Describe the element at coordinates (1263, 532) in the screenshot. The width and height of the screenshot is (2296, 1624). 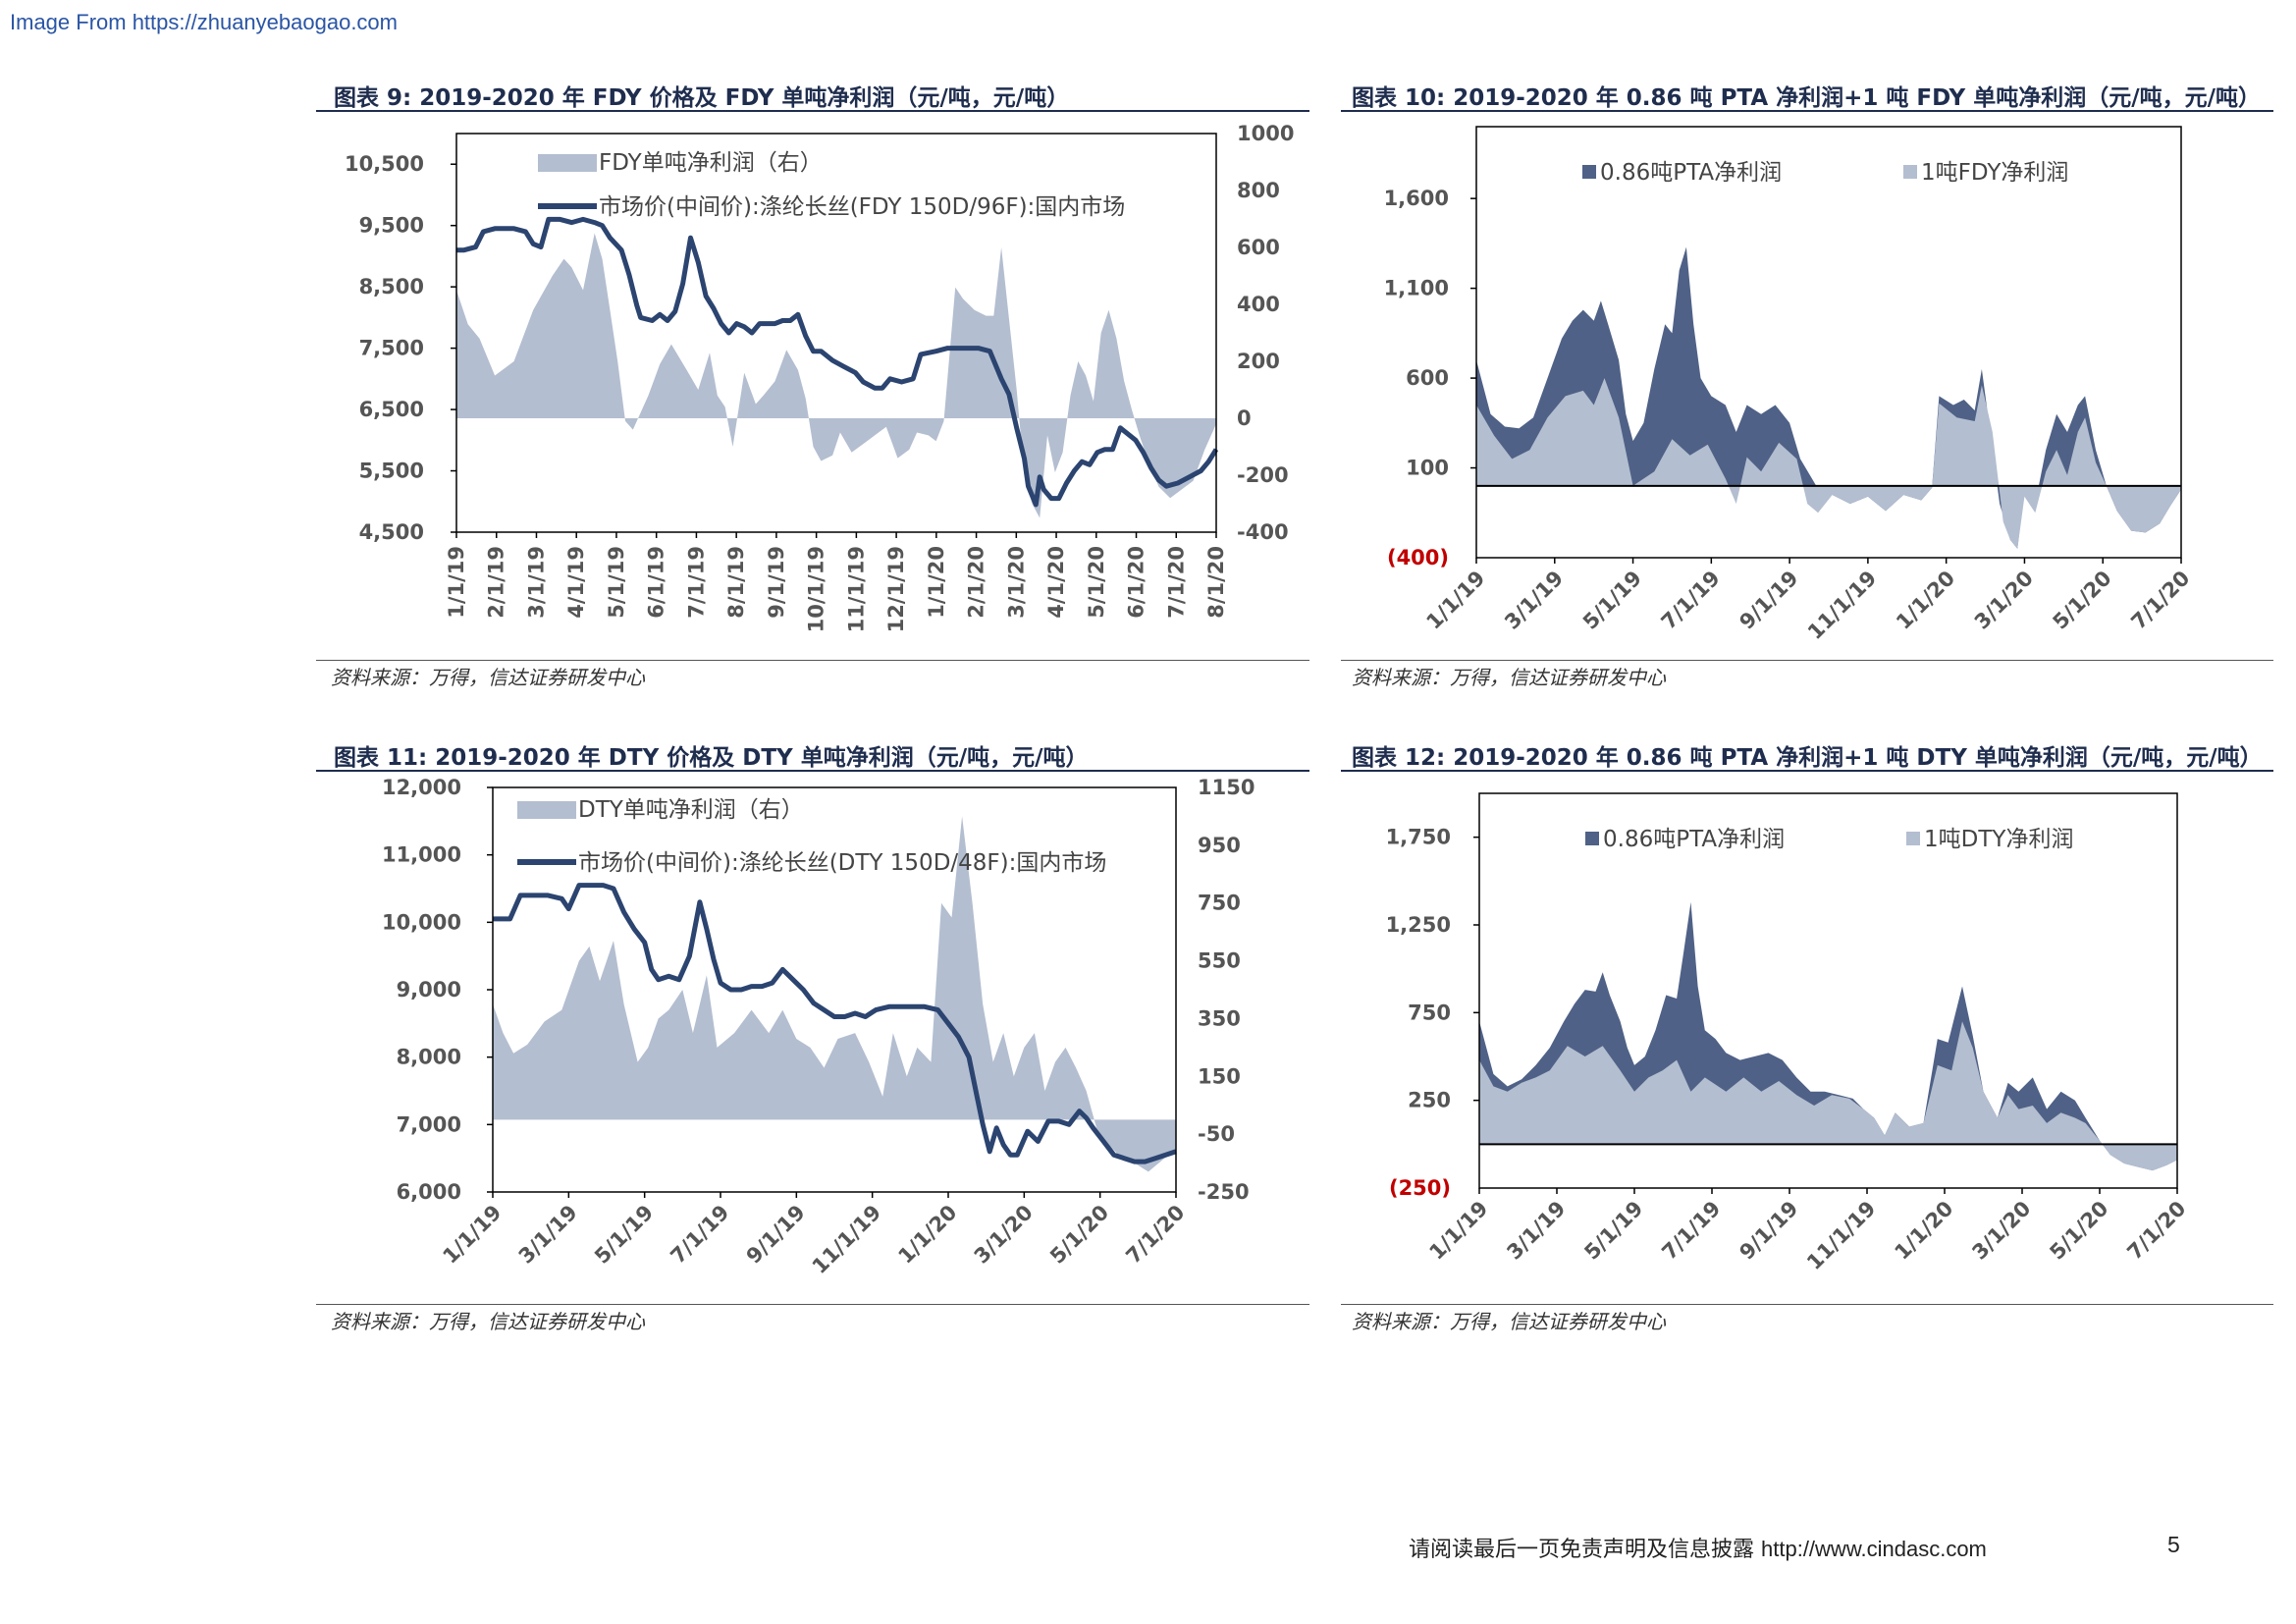
I see `fig9-y-right-tick-label: -400` at that location.